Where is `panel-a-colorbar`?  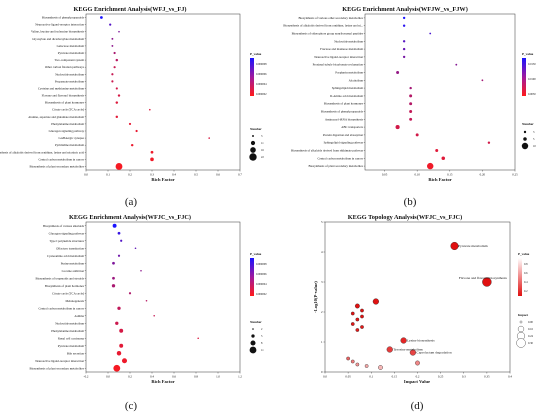
panel-a-colorbar is located at coordinates (252, 77).